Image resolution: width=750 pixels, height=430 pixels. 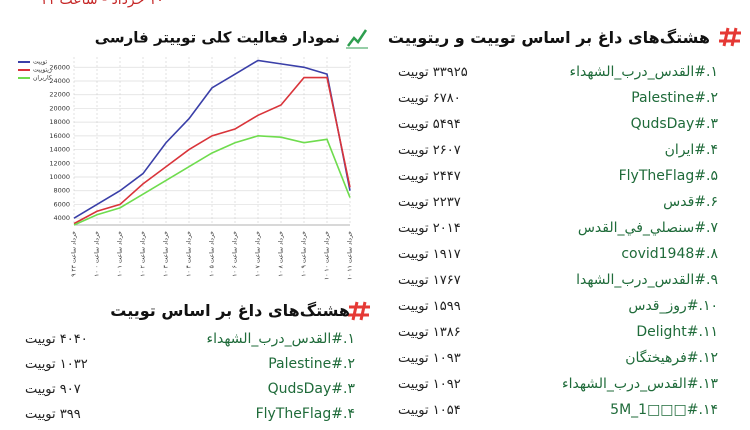 What do you see at coordinates (558, 124) in the screenshot?
I see `list-row: ۳.#QudsDay ۵۴۹۴ توییت` at bounding box center [558, 124].